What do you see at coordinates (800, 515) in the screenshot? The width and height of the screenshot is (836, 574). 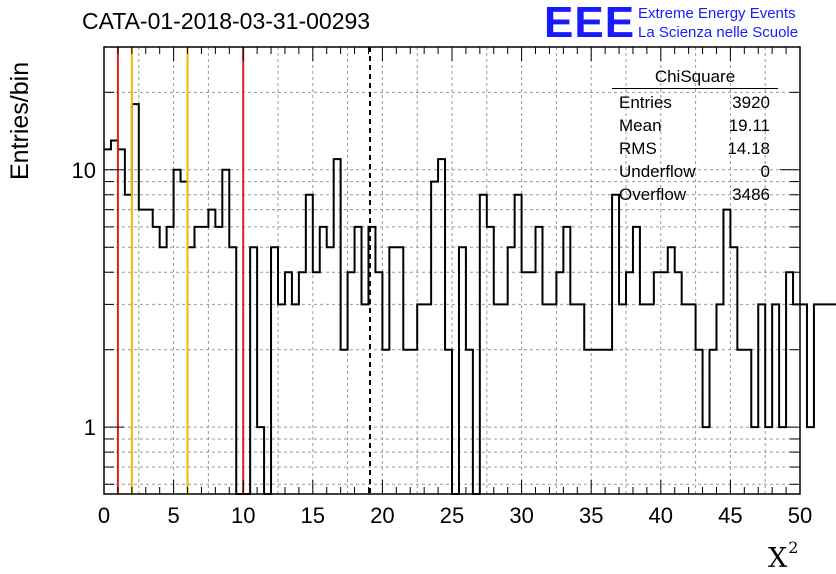 I see `x-tick-label: 50` at bounding box center [800, 515].